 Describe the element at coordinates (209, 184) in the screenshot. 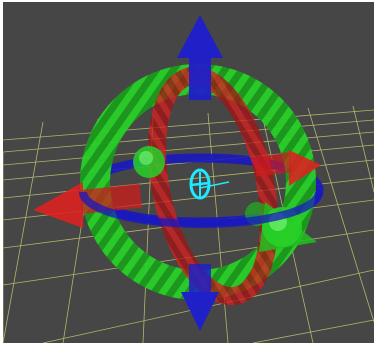

I see `pivot-center-icon` at that location.